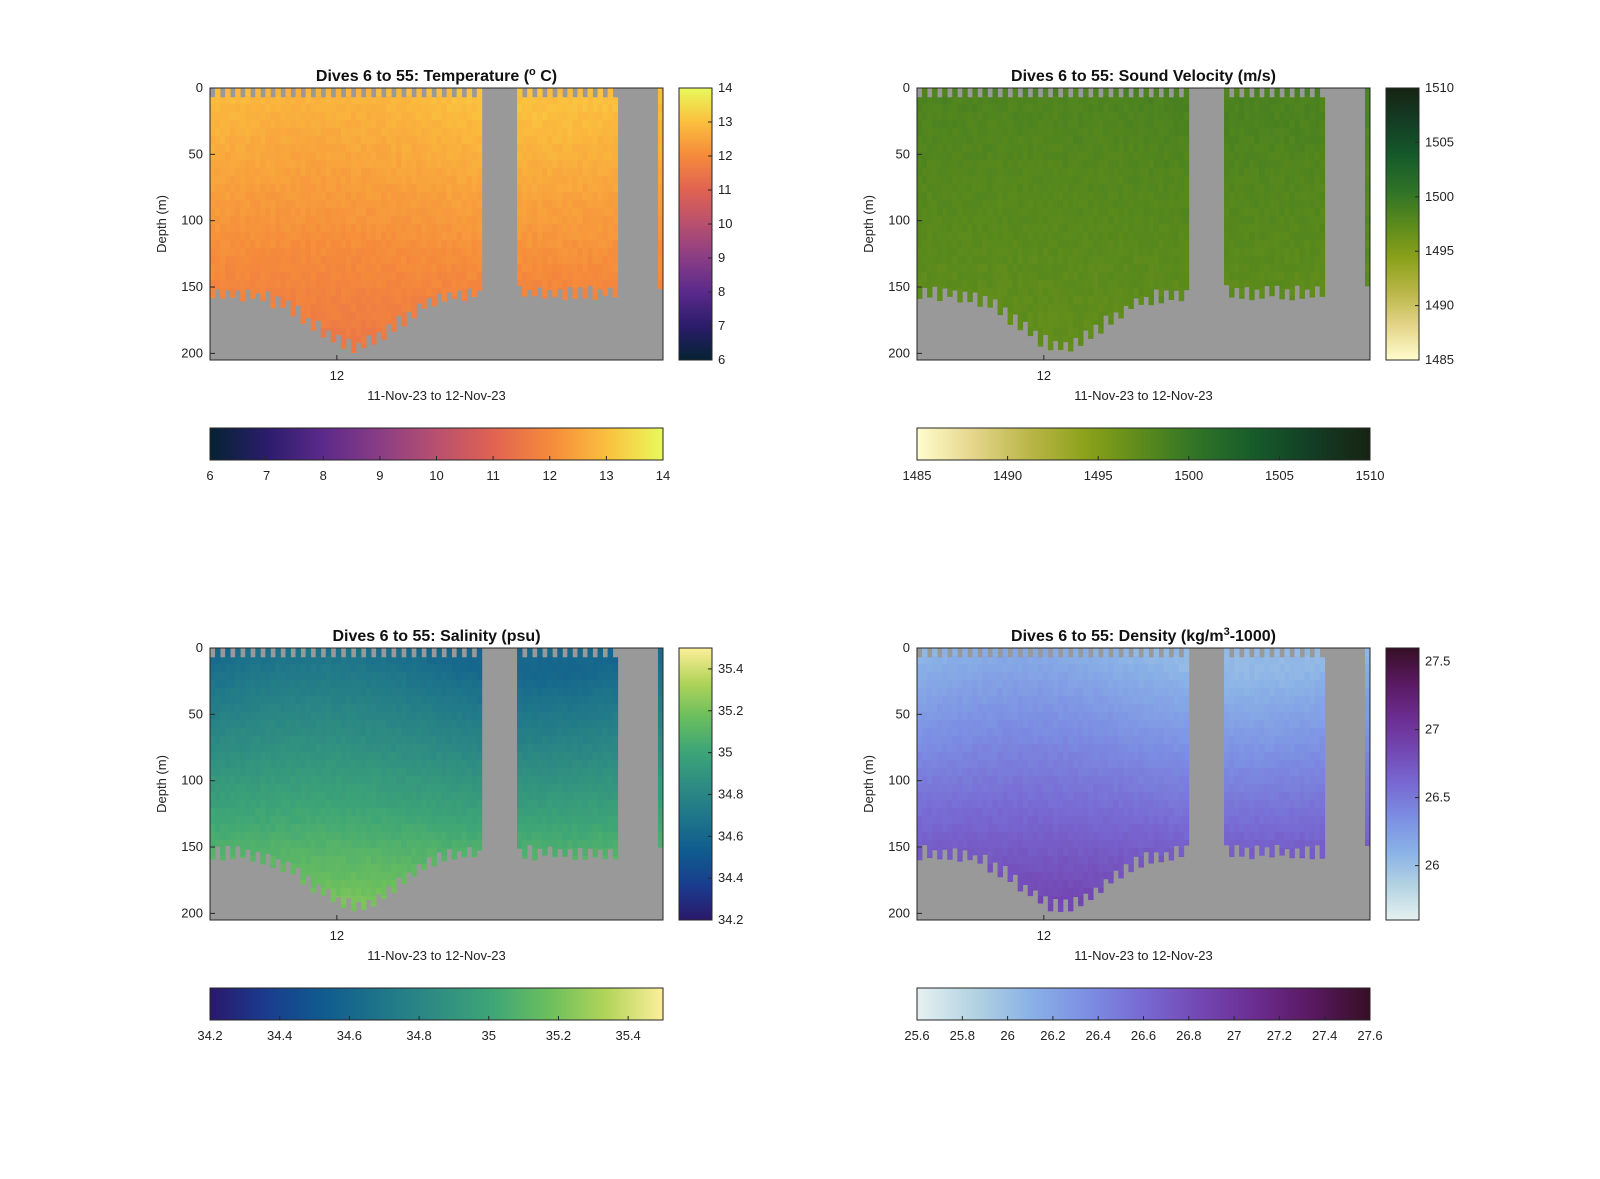 The image size is (1600, 1179). I want to click on y-tick-label: 150, so click(899, 286).